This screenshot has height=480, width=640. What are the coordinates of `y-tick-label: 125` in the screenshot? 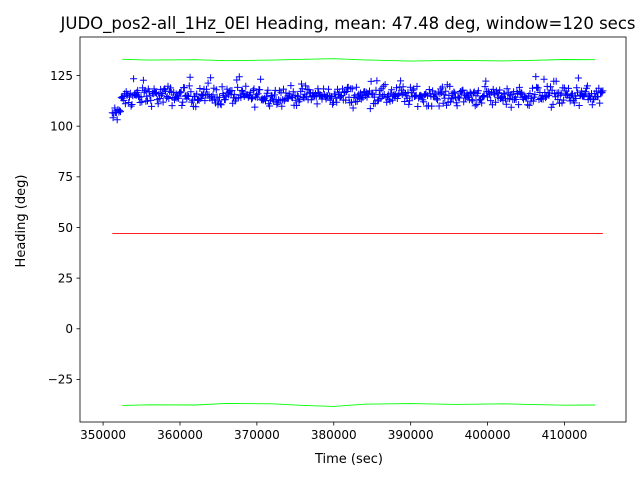 It's located at (61, 76).